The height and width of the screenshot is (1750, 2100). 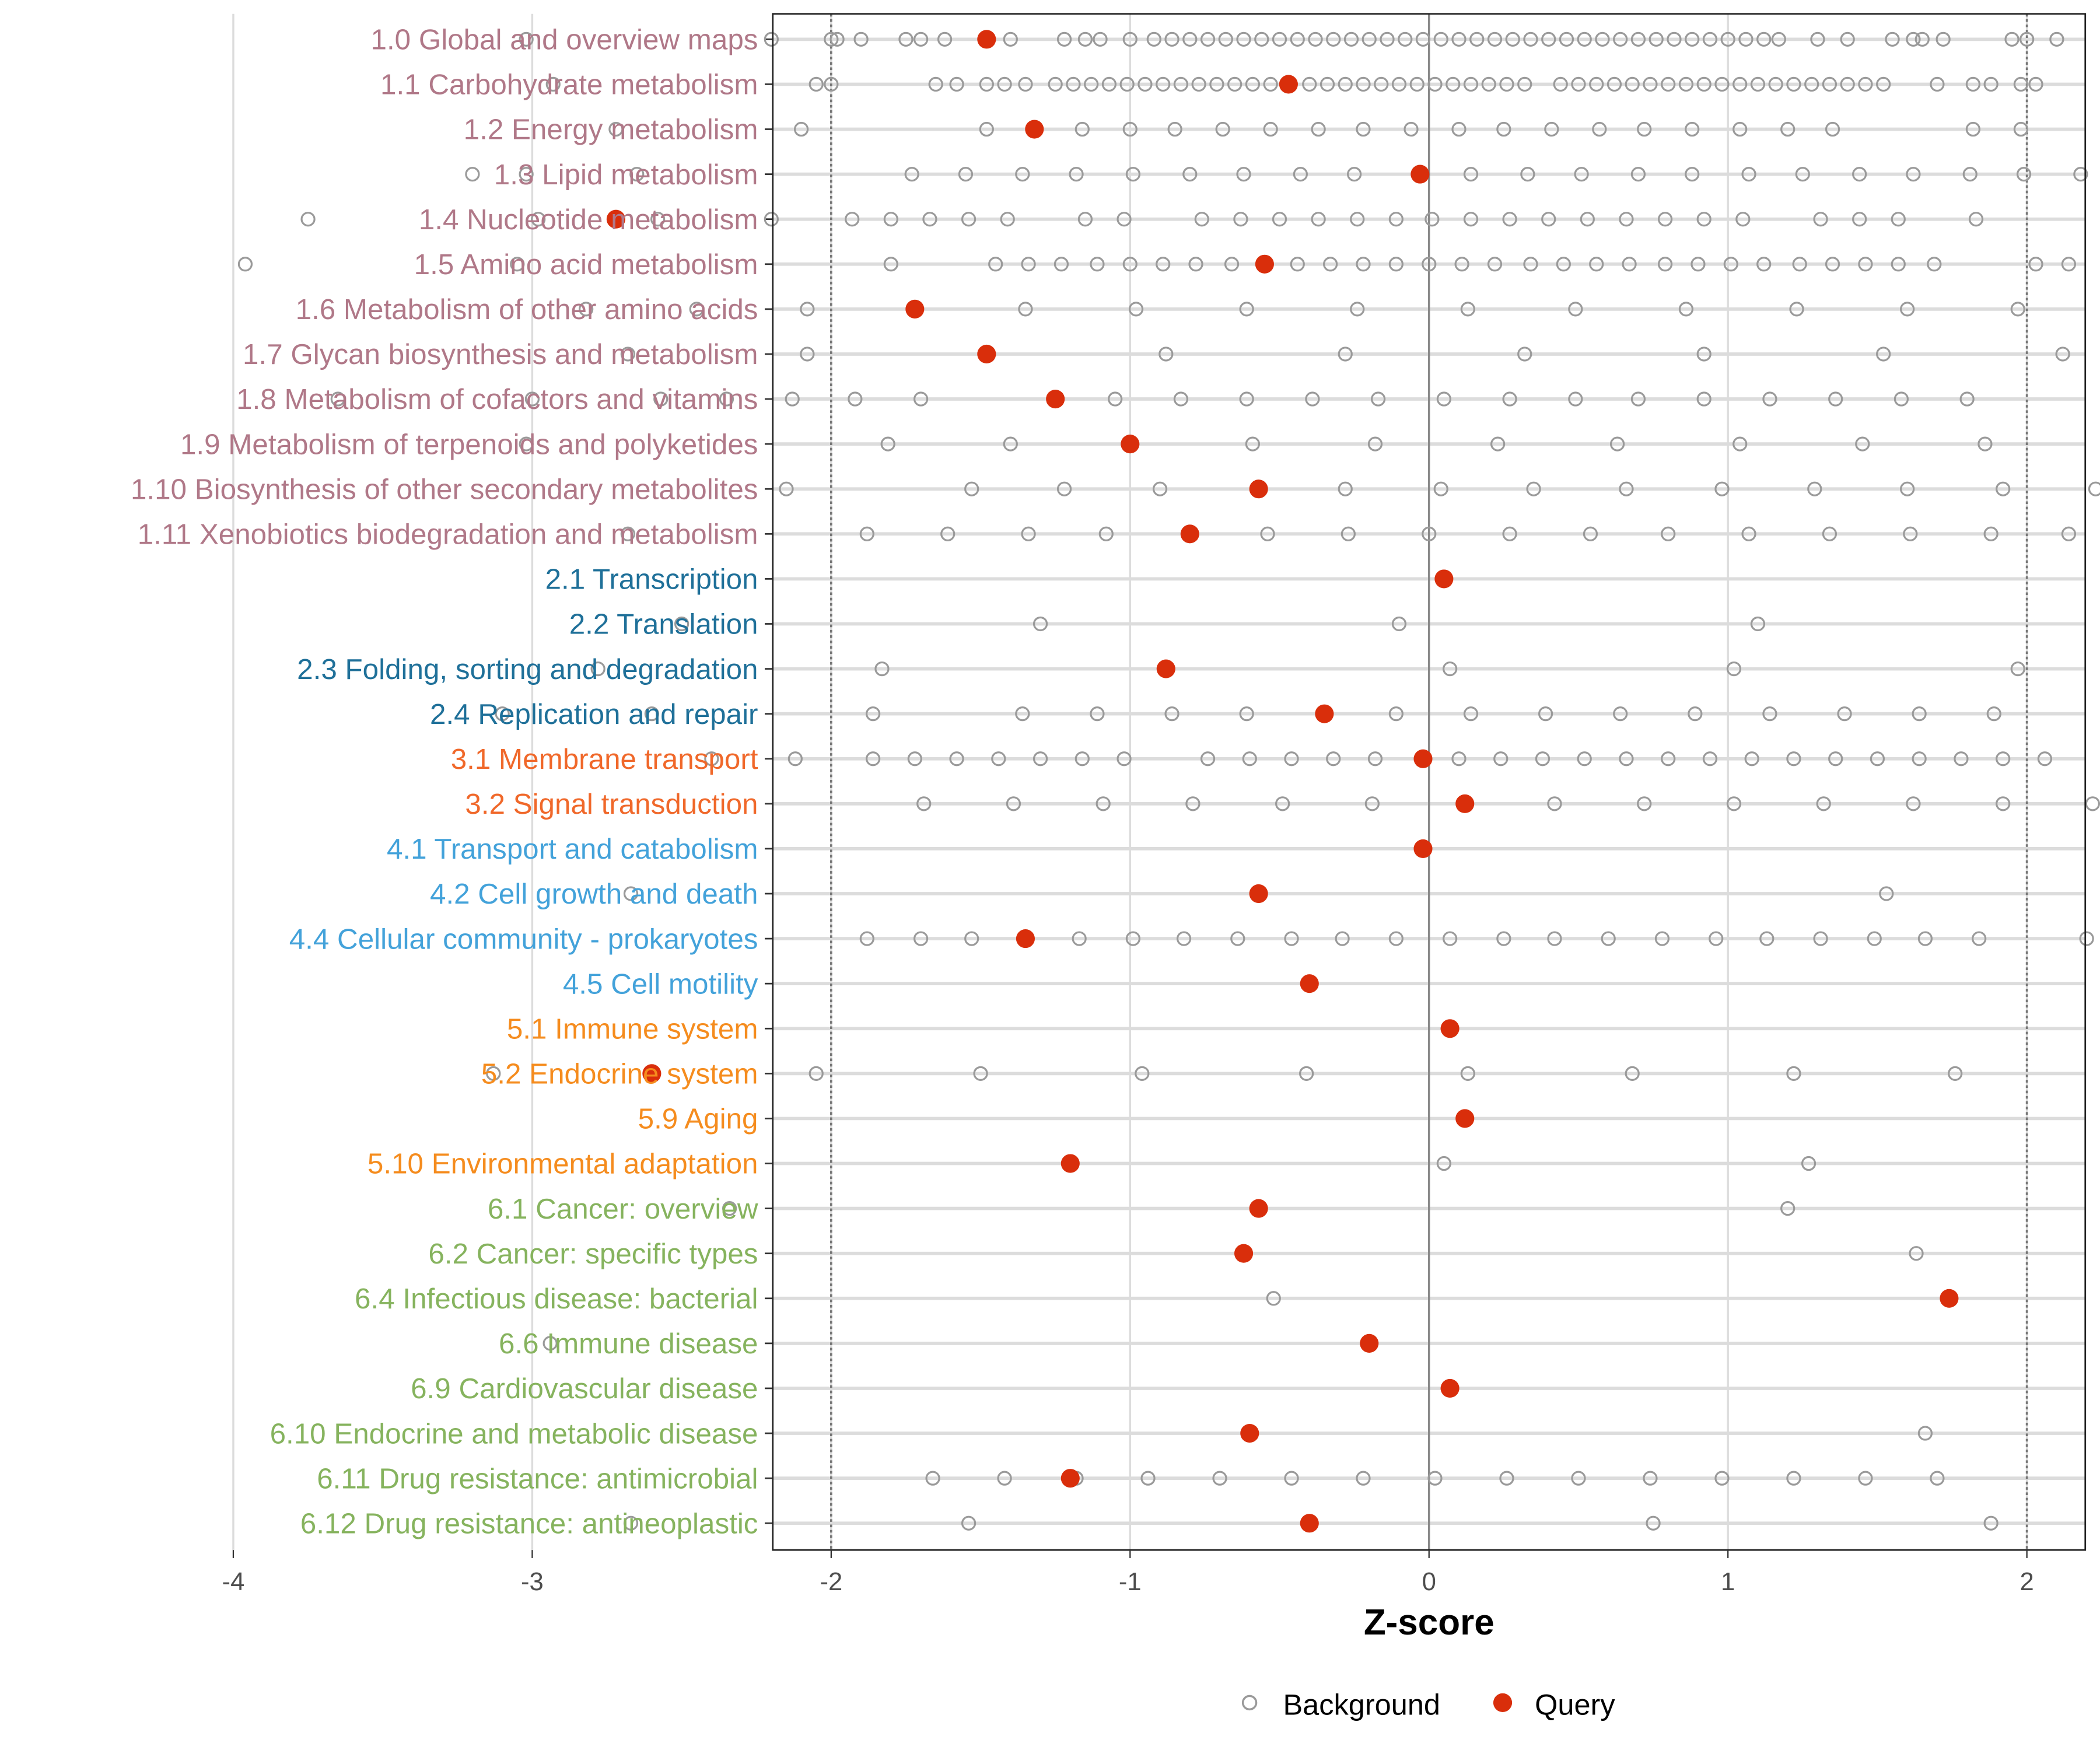 What do you see at coordinates (660, 984) in the screenshot?
I see `category-label: 4.5 Cell motility` at bounding box center [660, 984].